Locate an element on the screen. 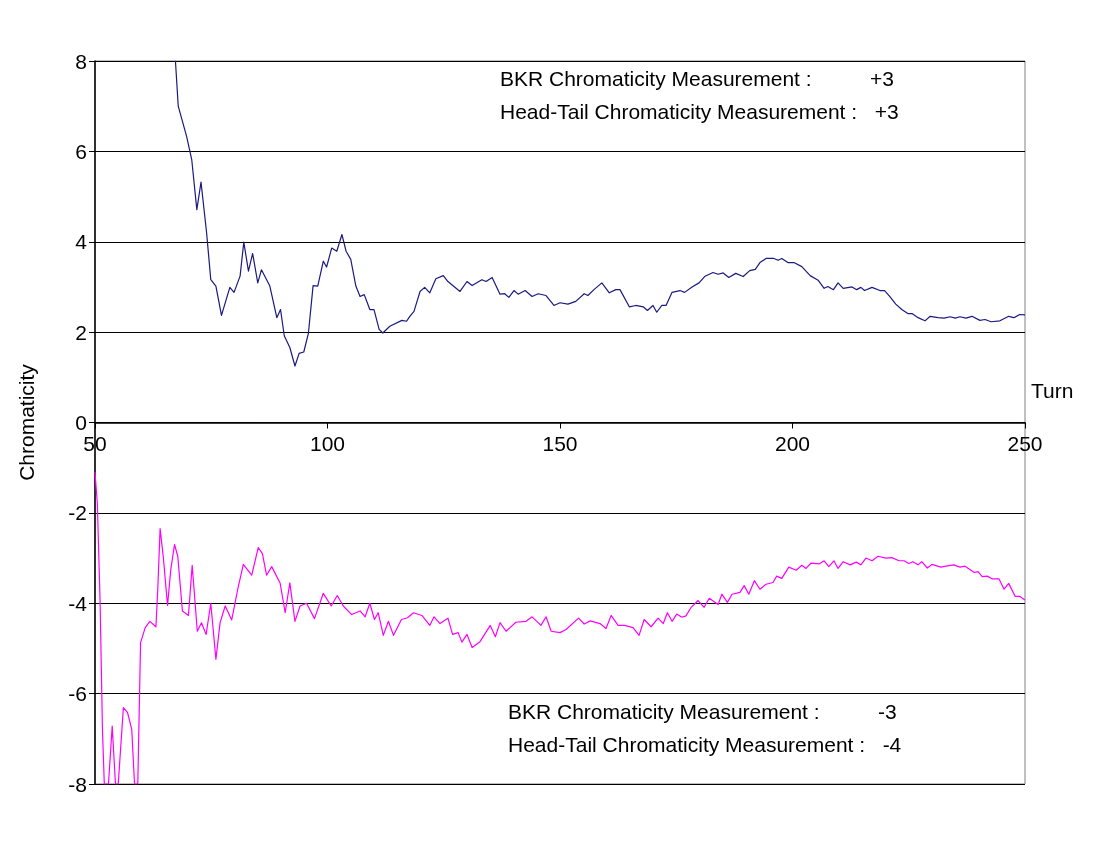  y-axis-title: Chromaticity is located at coordinates (26, 422).